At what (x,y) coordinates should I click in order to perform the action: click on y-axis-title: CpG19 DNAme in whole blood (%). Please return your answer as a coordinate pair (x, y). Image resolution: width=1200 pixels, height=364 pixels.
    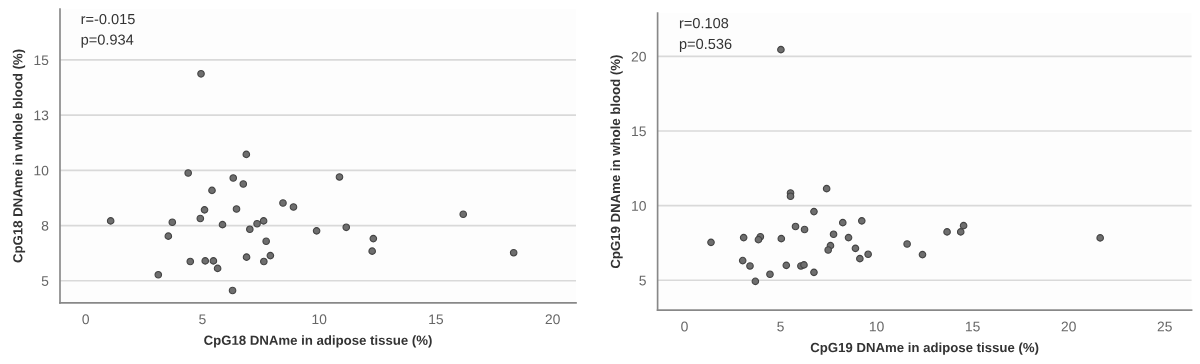
    Looking at the image, I should click on (616, 162).